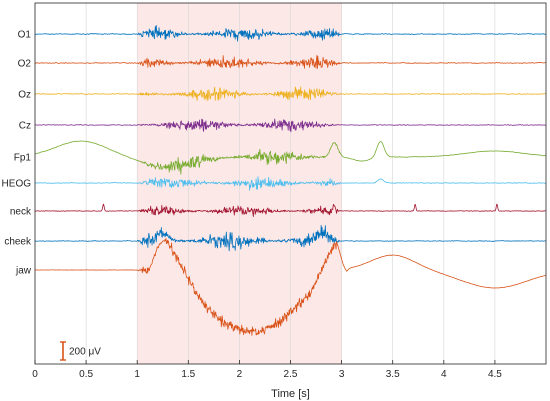  I want to click on x-tick-label: 2.5, so click(291, 374).